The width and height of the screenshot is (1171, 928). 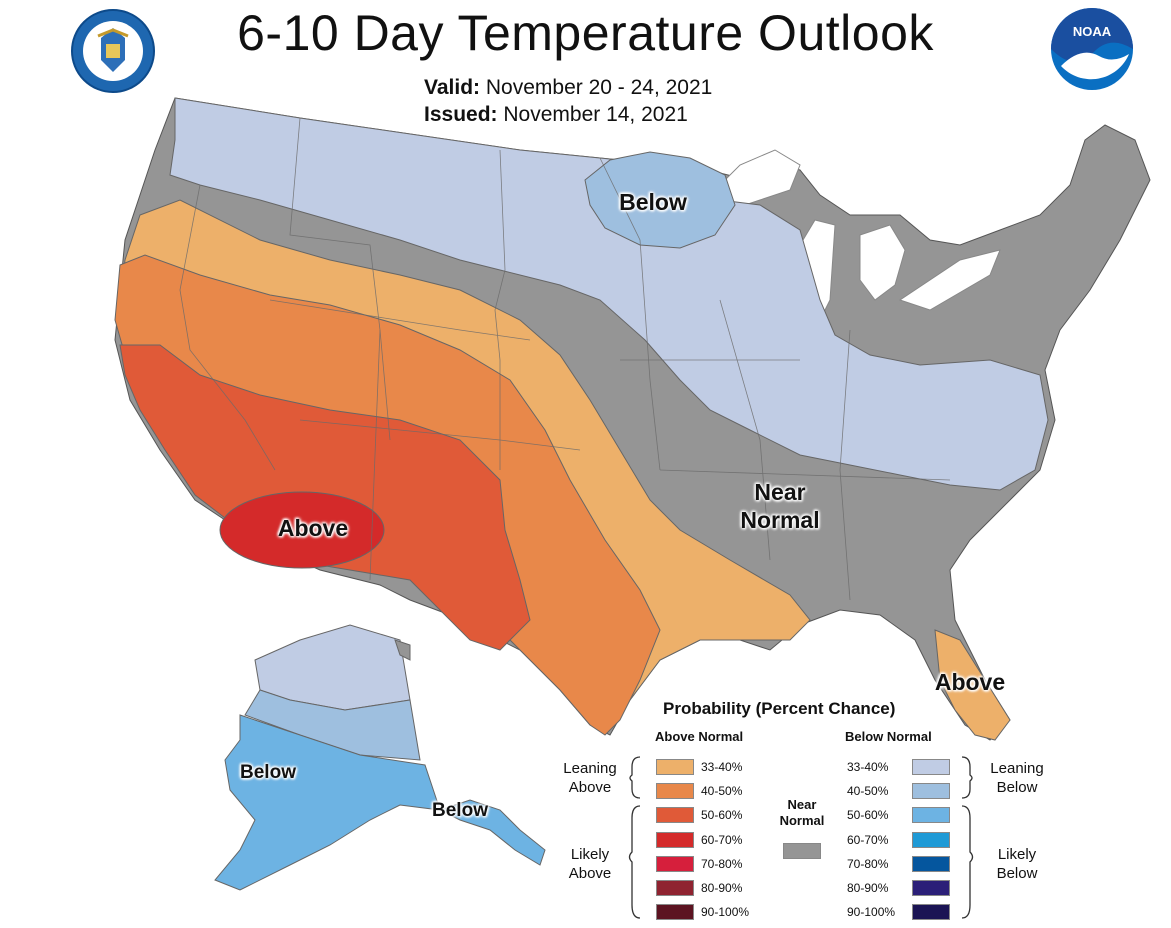 What do you see at coordinates (722, 791) in the screenshot?
I see `legend-above-range-label: 40-50%` at bounding box center [722, 791].